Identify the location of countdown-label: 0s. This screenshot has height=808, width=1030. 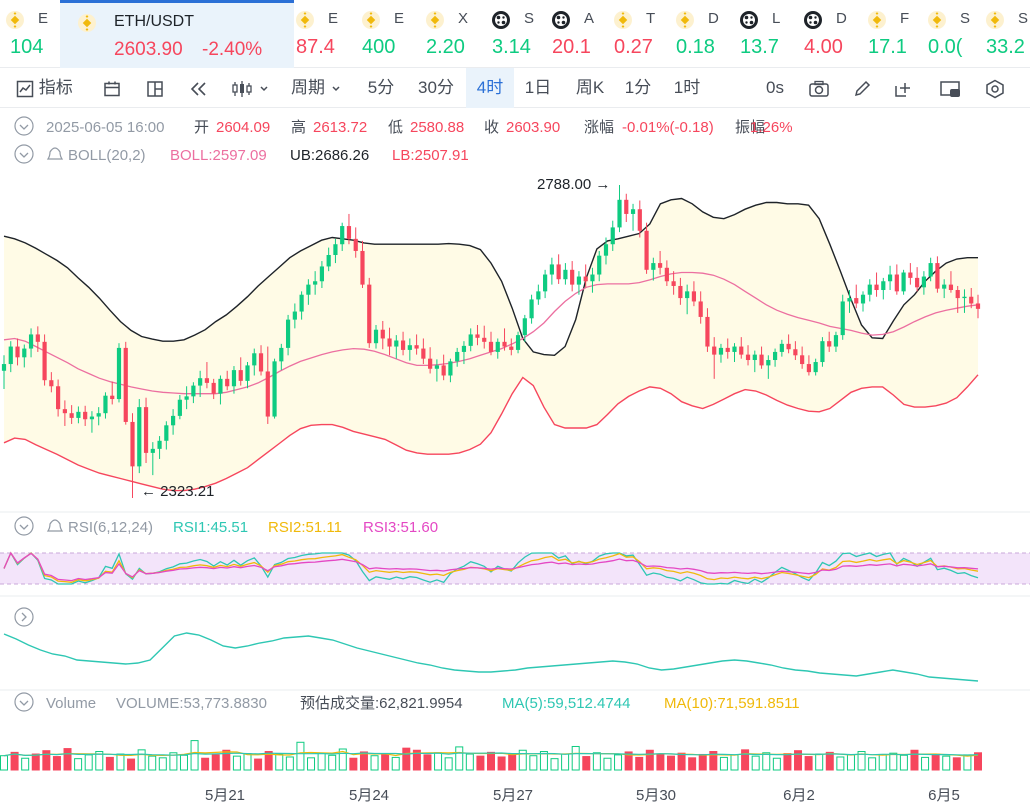
(775, 87).